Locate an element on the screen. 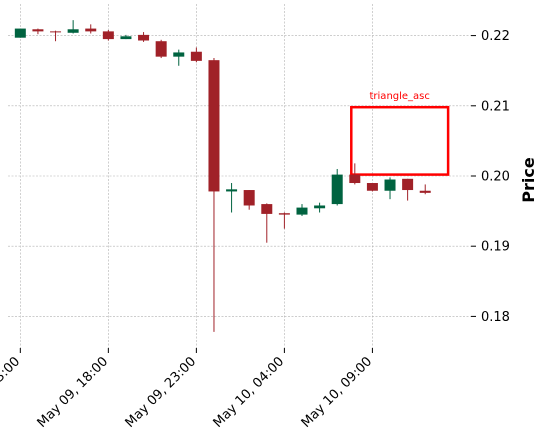  x-tick-label: May 09, 23:00 is located at coordinates (161, 392).